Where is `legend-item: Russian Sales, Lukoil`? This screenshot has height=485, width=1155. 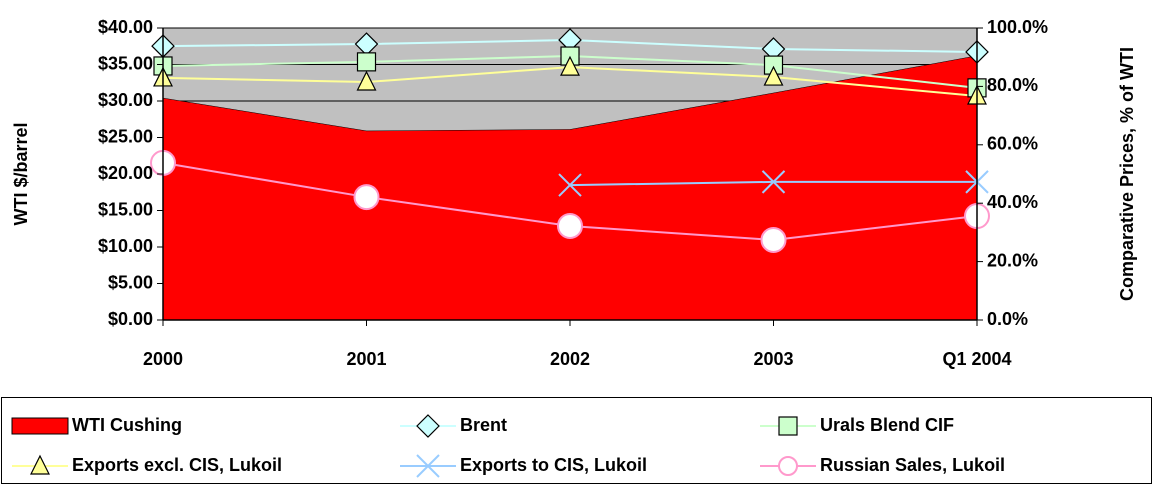 legend-item: Russian Sales, Lukoil is located at coordinates (882, 465).